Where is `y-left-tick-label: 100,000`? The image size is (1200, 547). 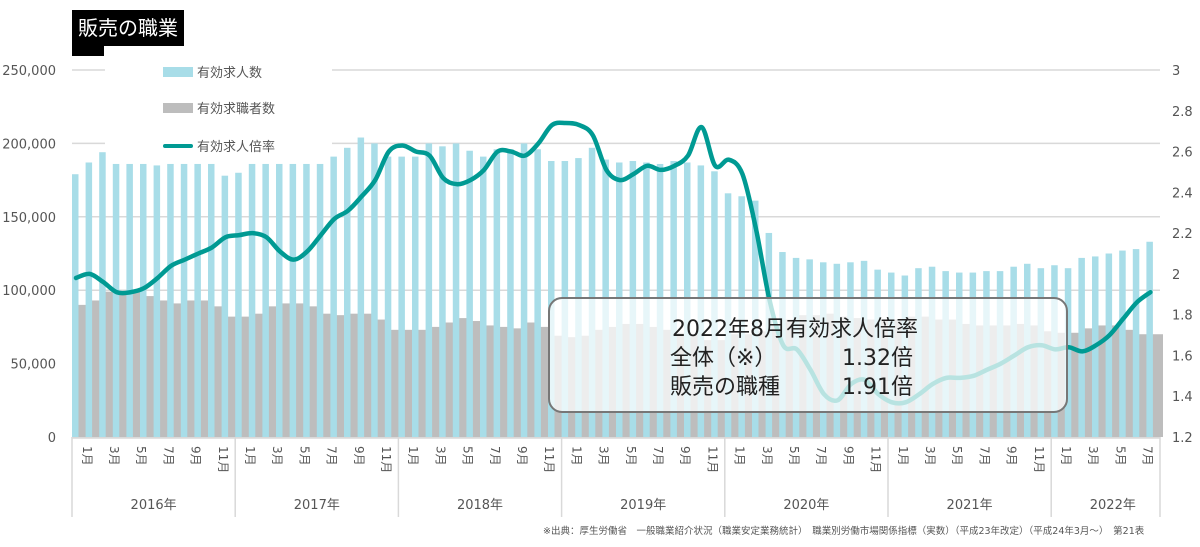 y-left-tick-label: 100,000 is located at coordinates (29, 291).